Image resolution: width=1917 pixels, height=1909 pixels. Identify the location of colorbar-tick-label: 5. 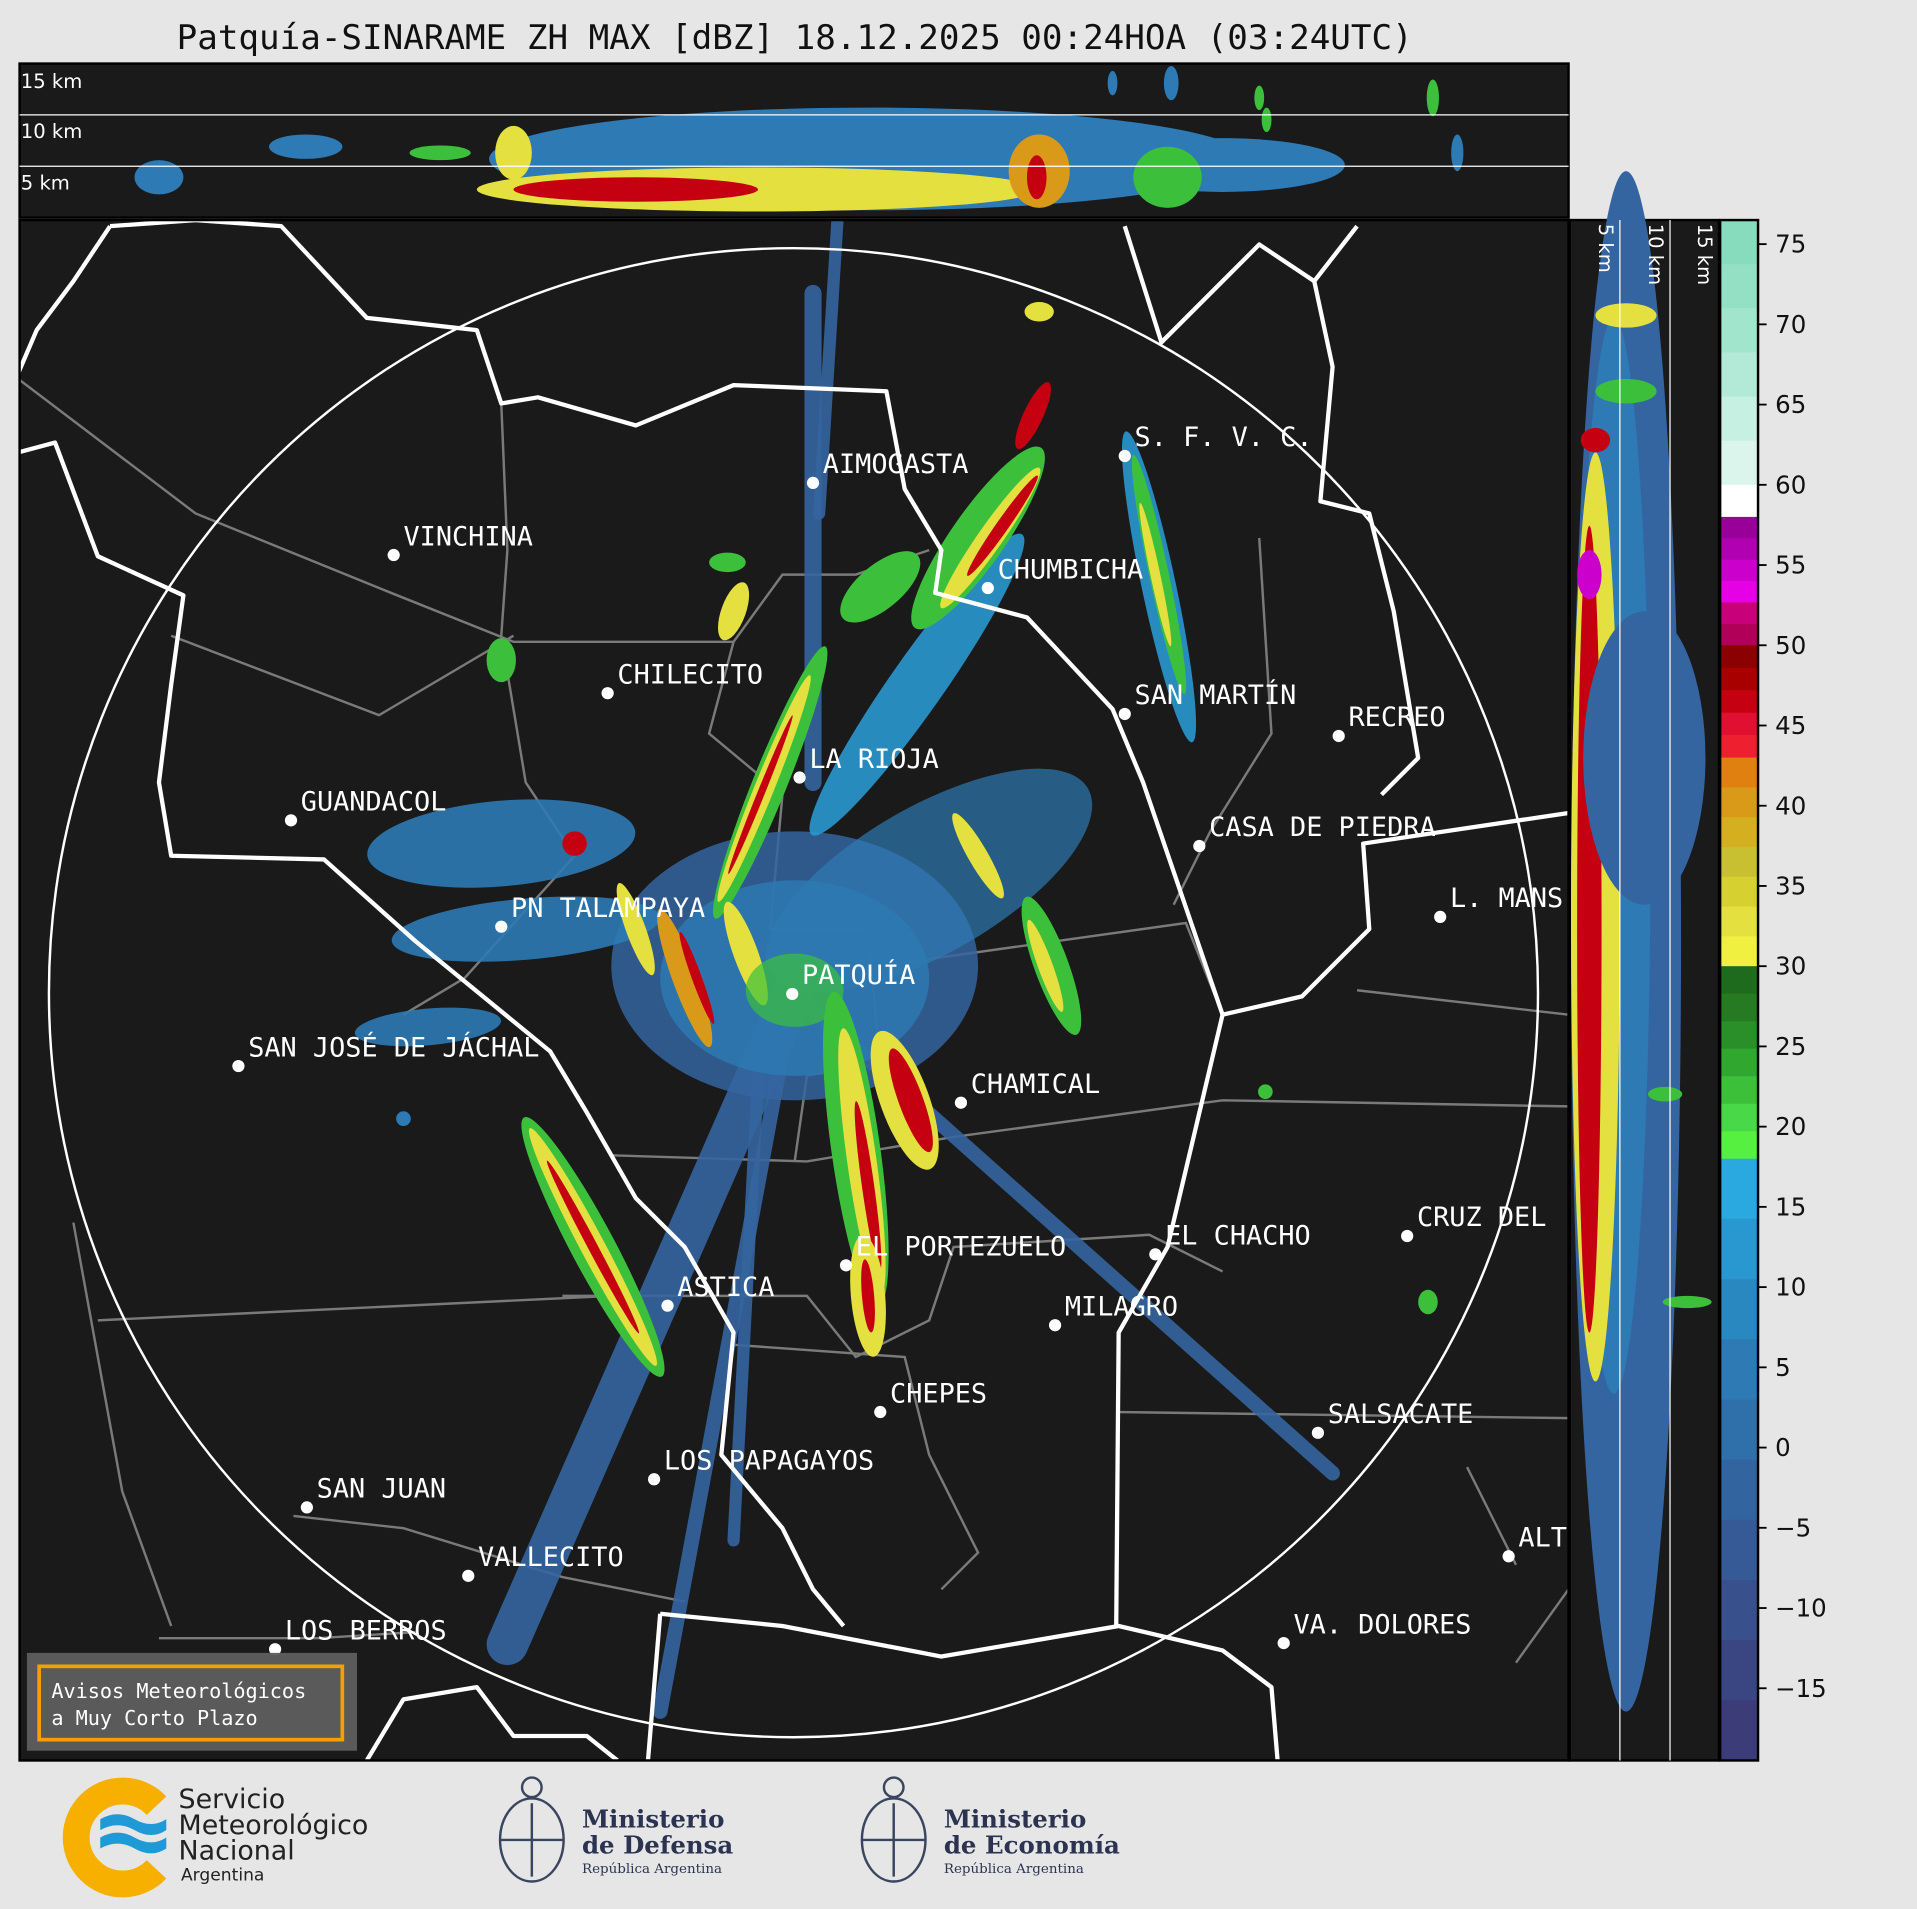
(1783, 1367).